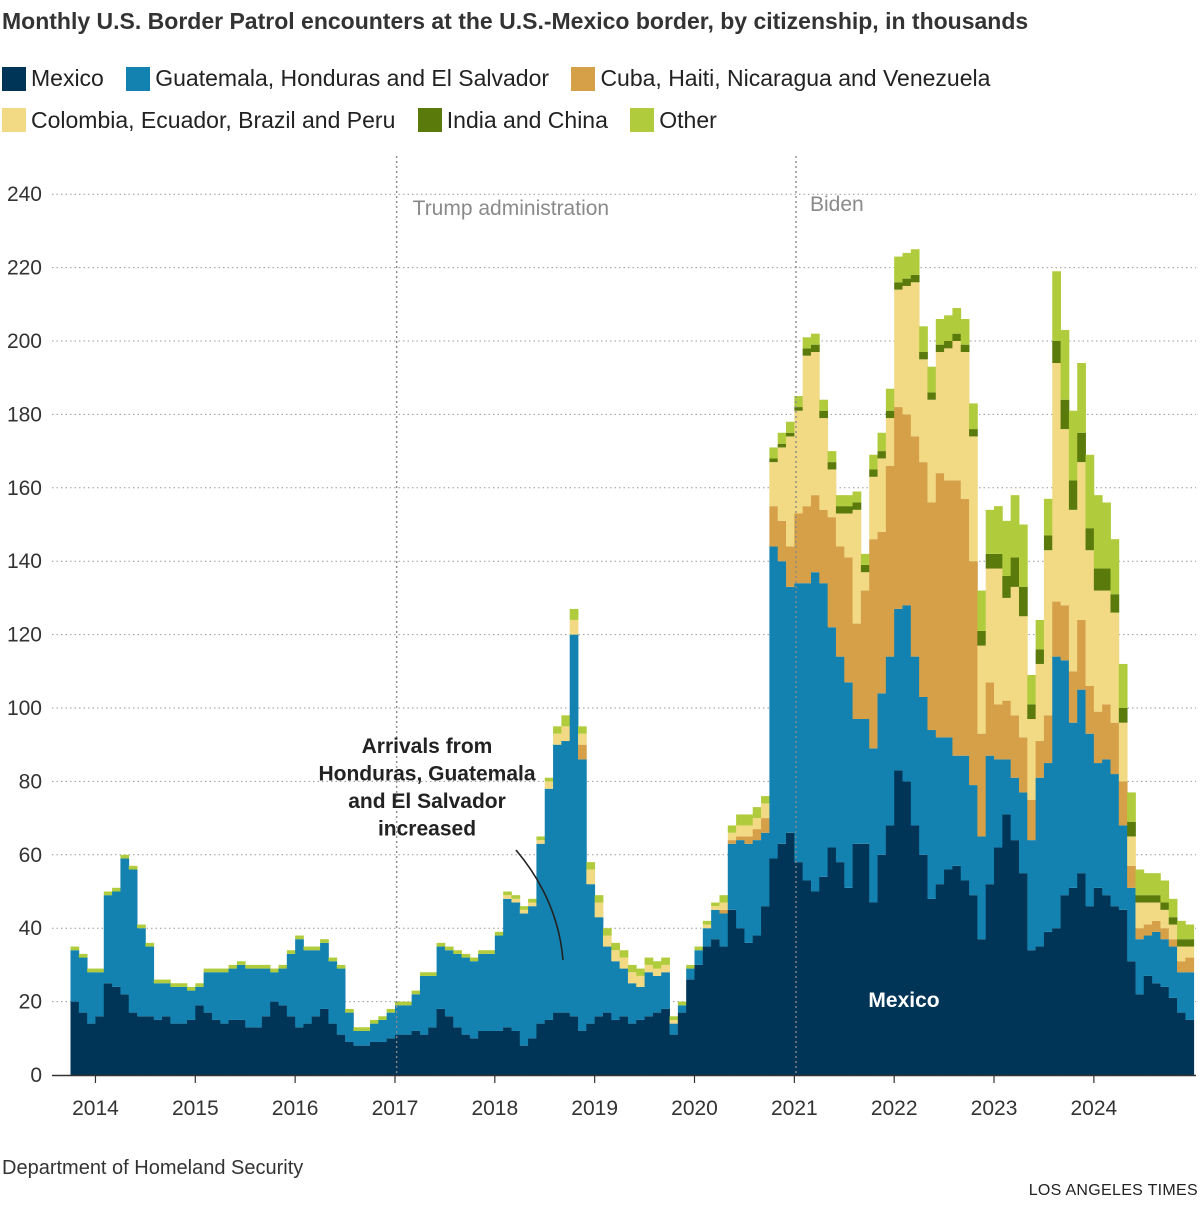  Describe the element at coordinates (36, 1075) in the screenshot. I see `y-tick-label: 0` at that location.